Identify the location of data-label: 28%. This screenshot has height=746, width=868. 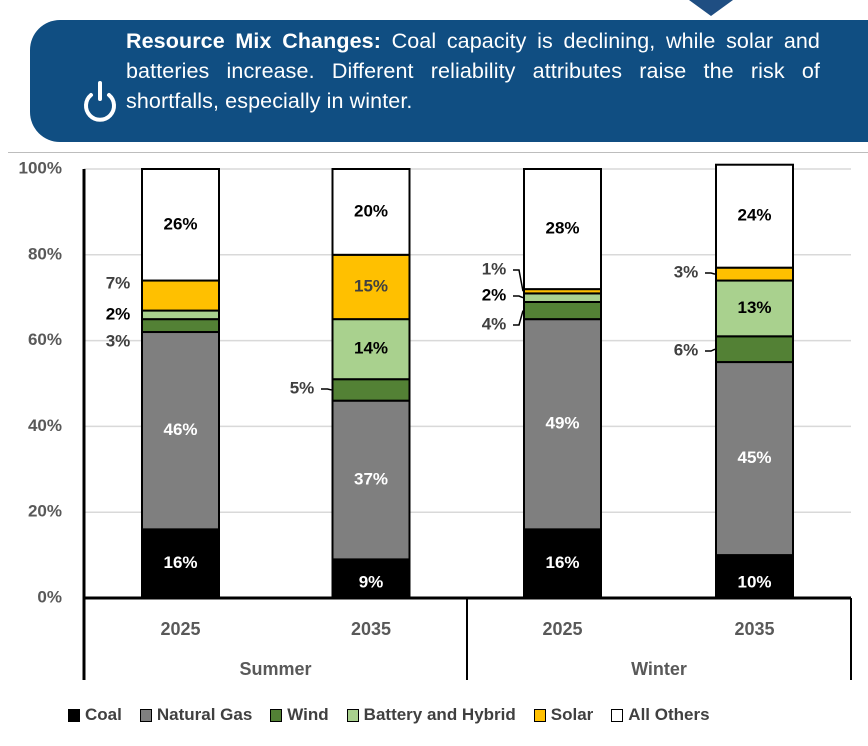
(562, 228).